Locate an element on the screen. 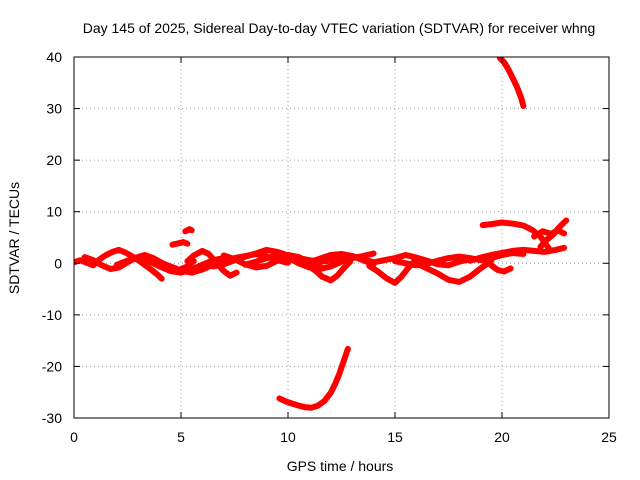 The height and width of the screenshot is (480, 640). x-tick-label: 0 is located at coordinates (74, 437).